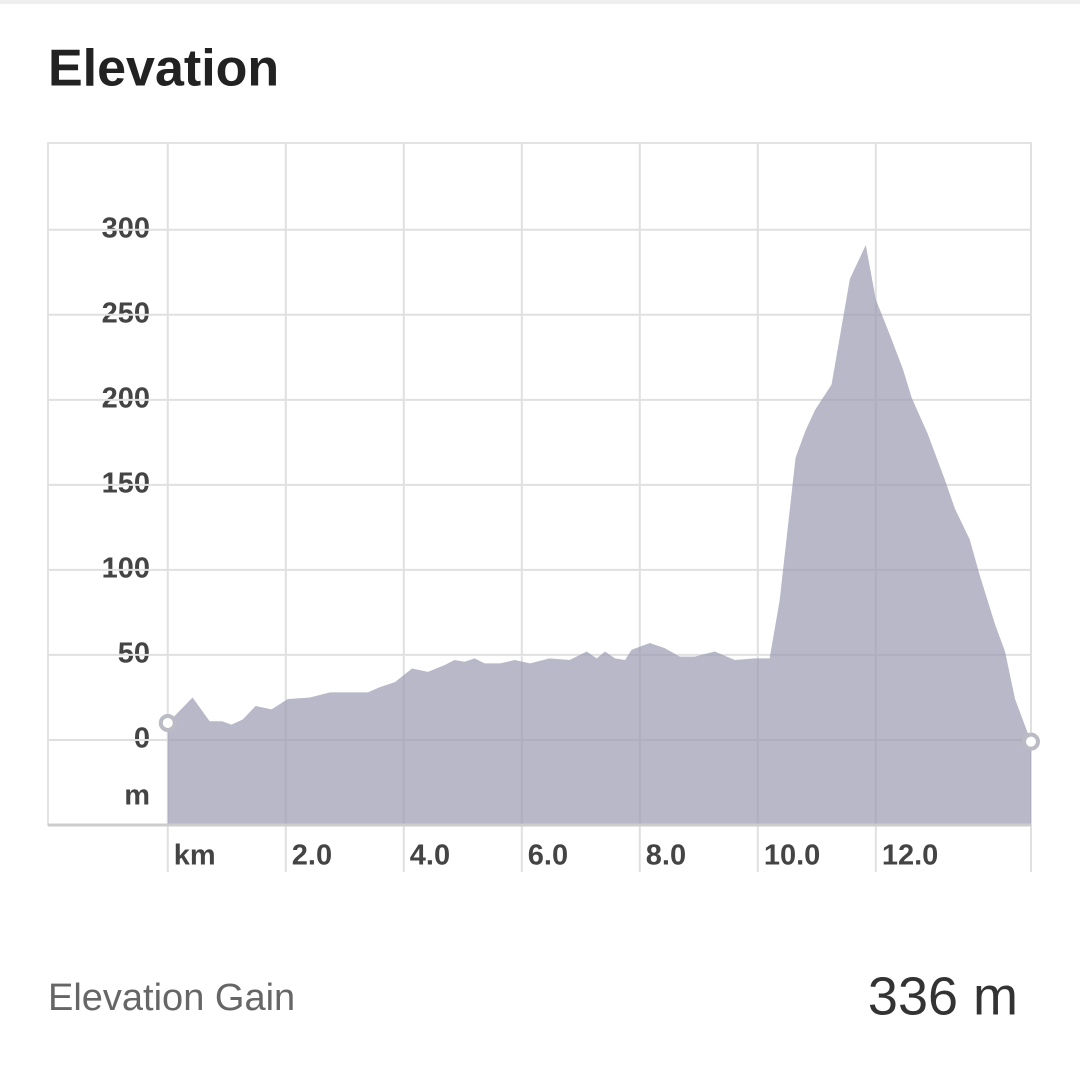 This screenshot has height=1080, width=1080. I want to click on x-tick-label: 10.0, so click(792, 856).